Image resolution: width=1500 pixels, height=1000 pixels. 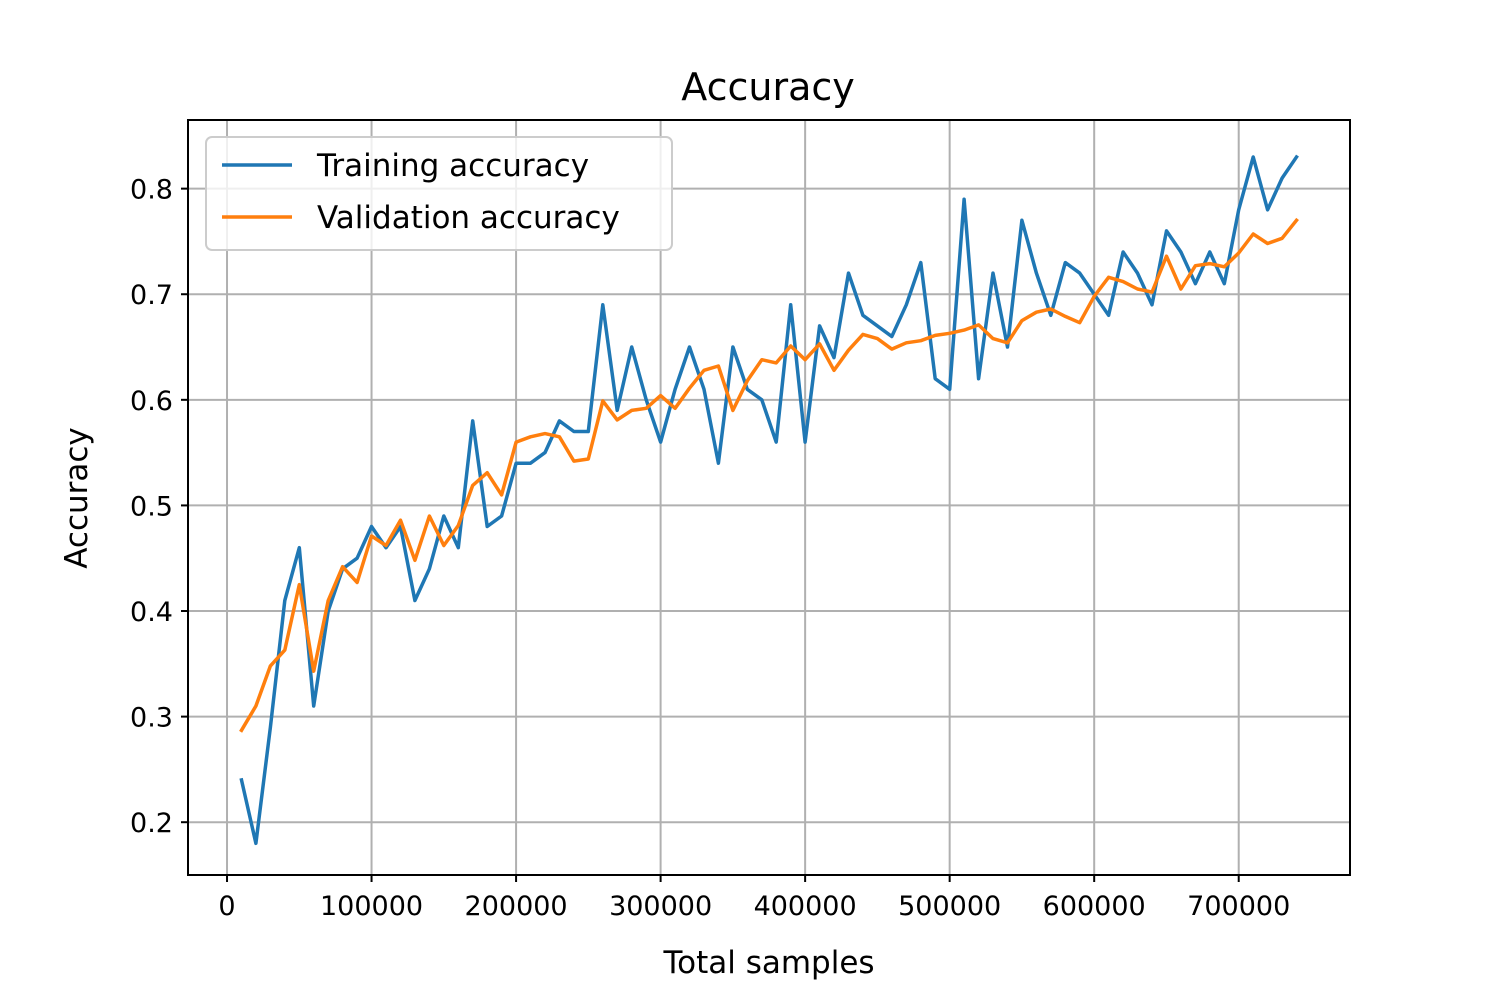 I want to click on y-axis-label: Accuracy, so click(x=77, y=498).